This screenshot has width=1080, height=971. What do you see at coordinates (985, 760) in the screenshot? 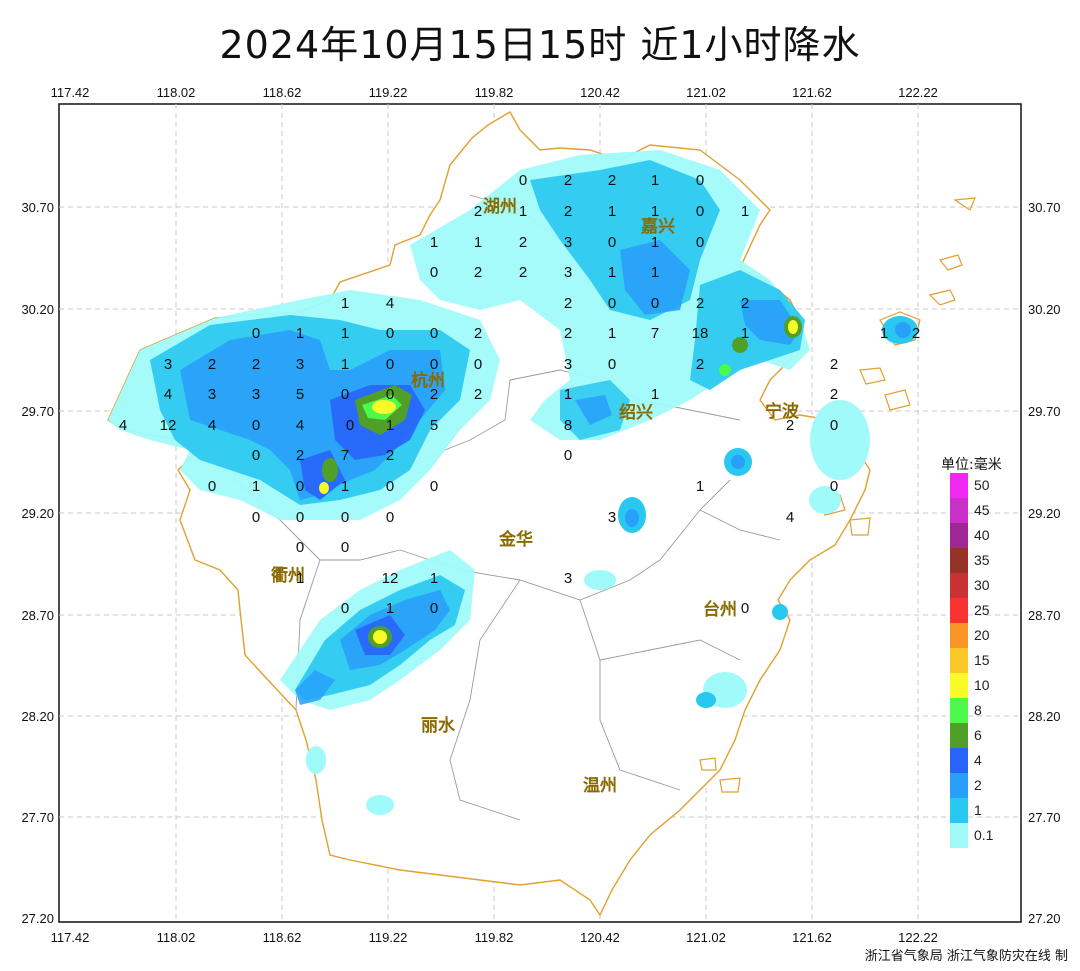
I see `legend-entry: 4` at bounding box center [985, 760].